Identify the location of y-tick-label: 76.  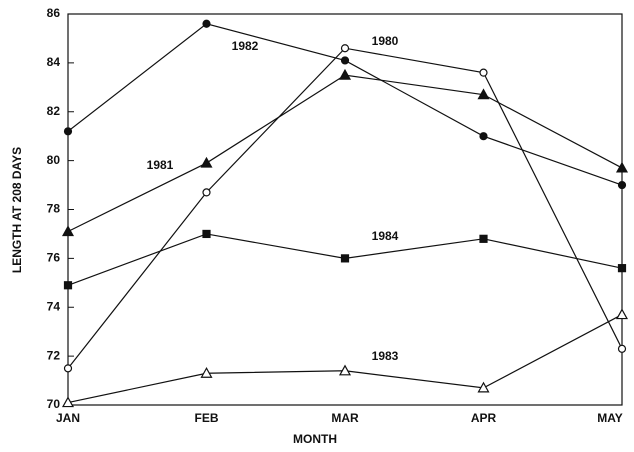
(54, 258).